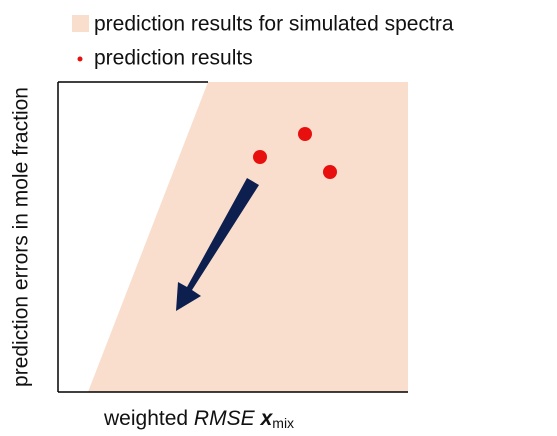  Describe the element at coordinates (173, 58) in the screenshot. I see `legend-label: prediction results` at that location.